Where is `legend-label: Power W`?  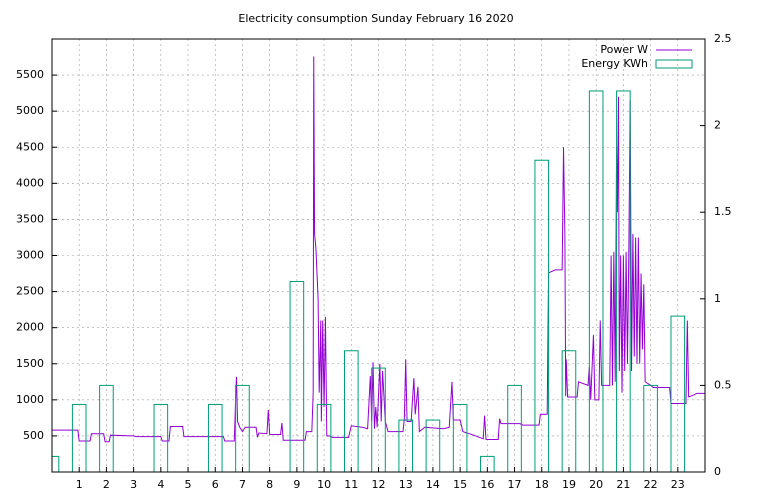
legend-label: Power W is located at coordinates (624, 49).